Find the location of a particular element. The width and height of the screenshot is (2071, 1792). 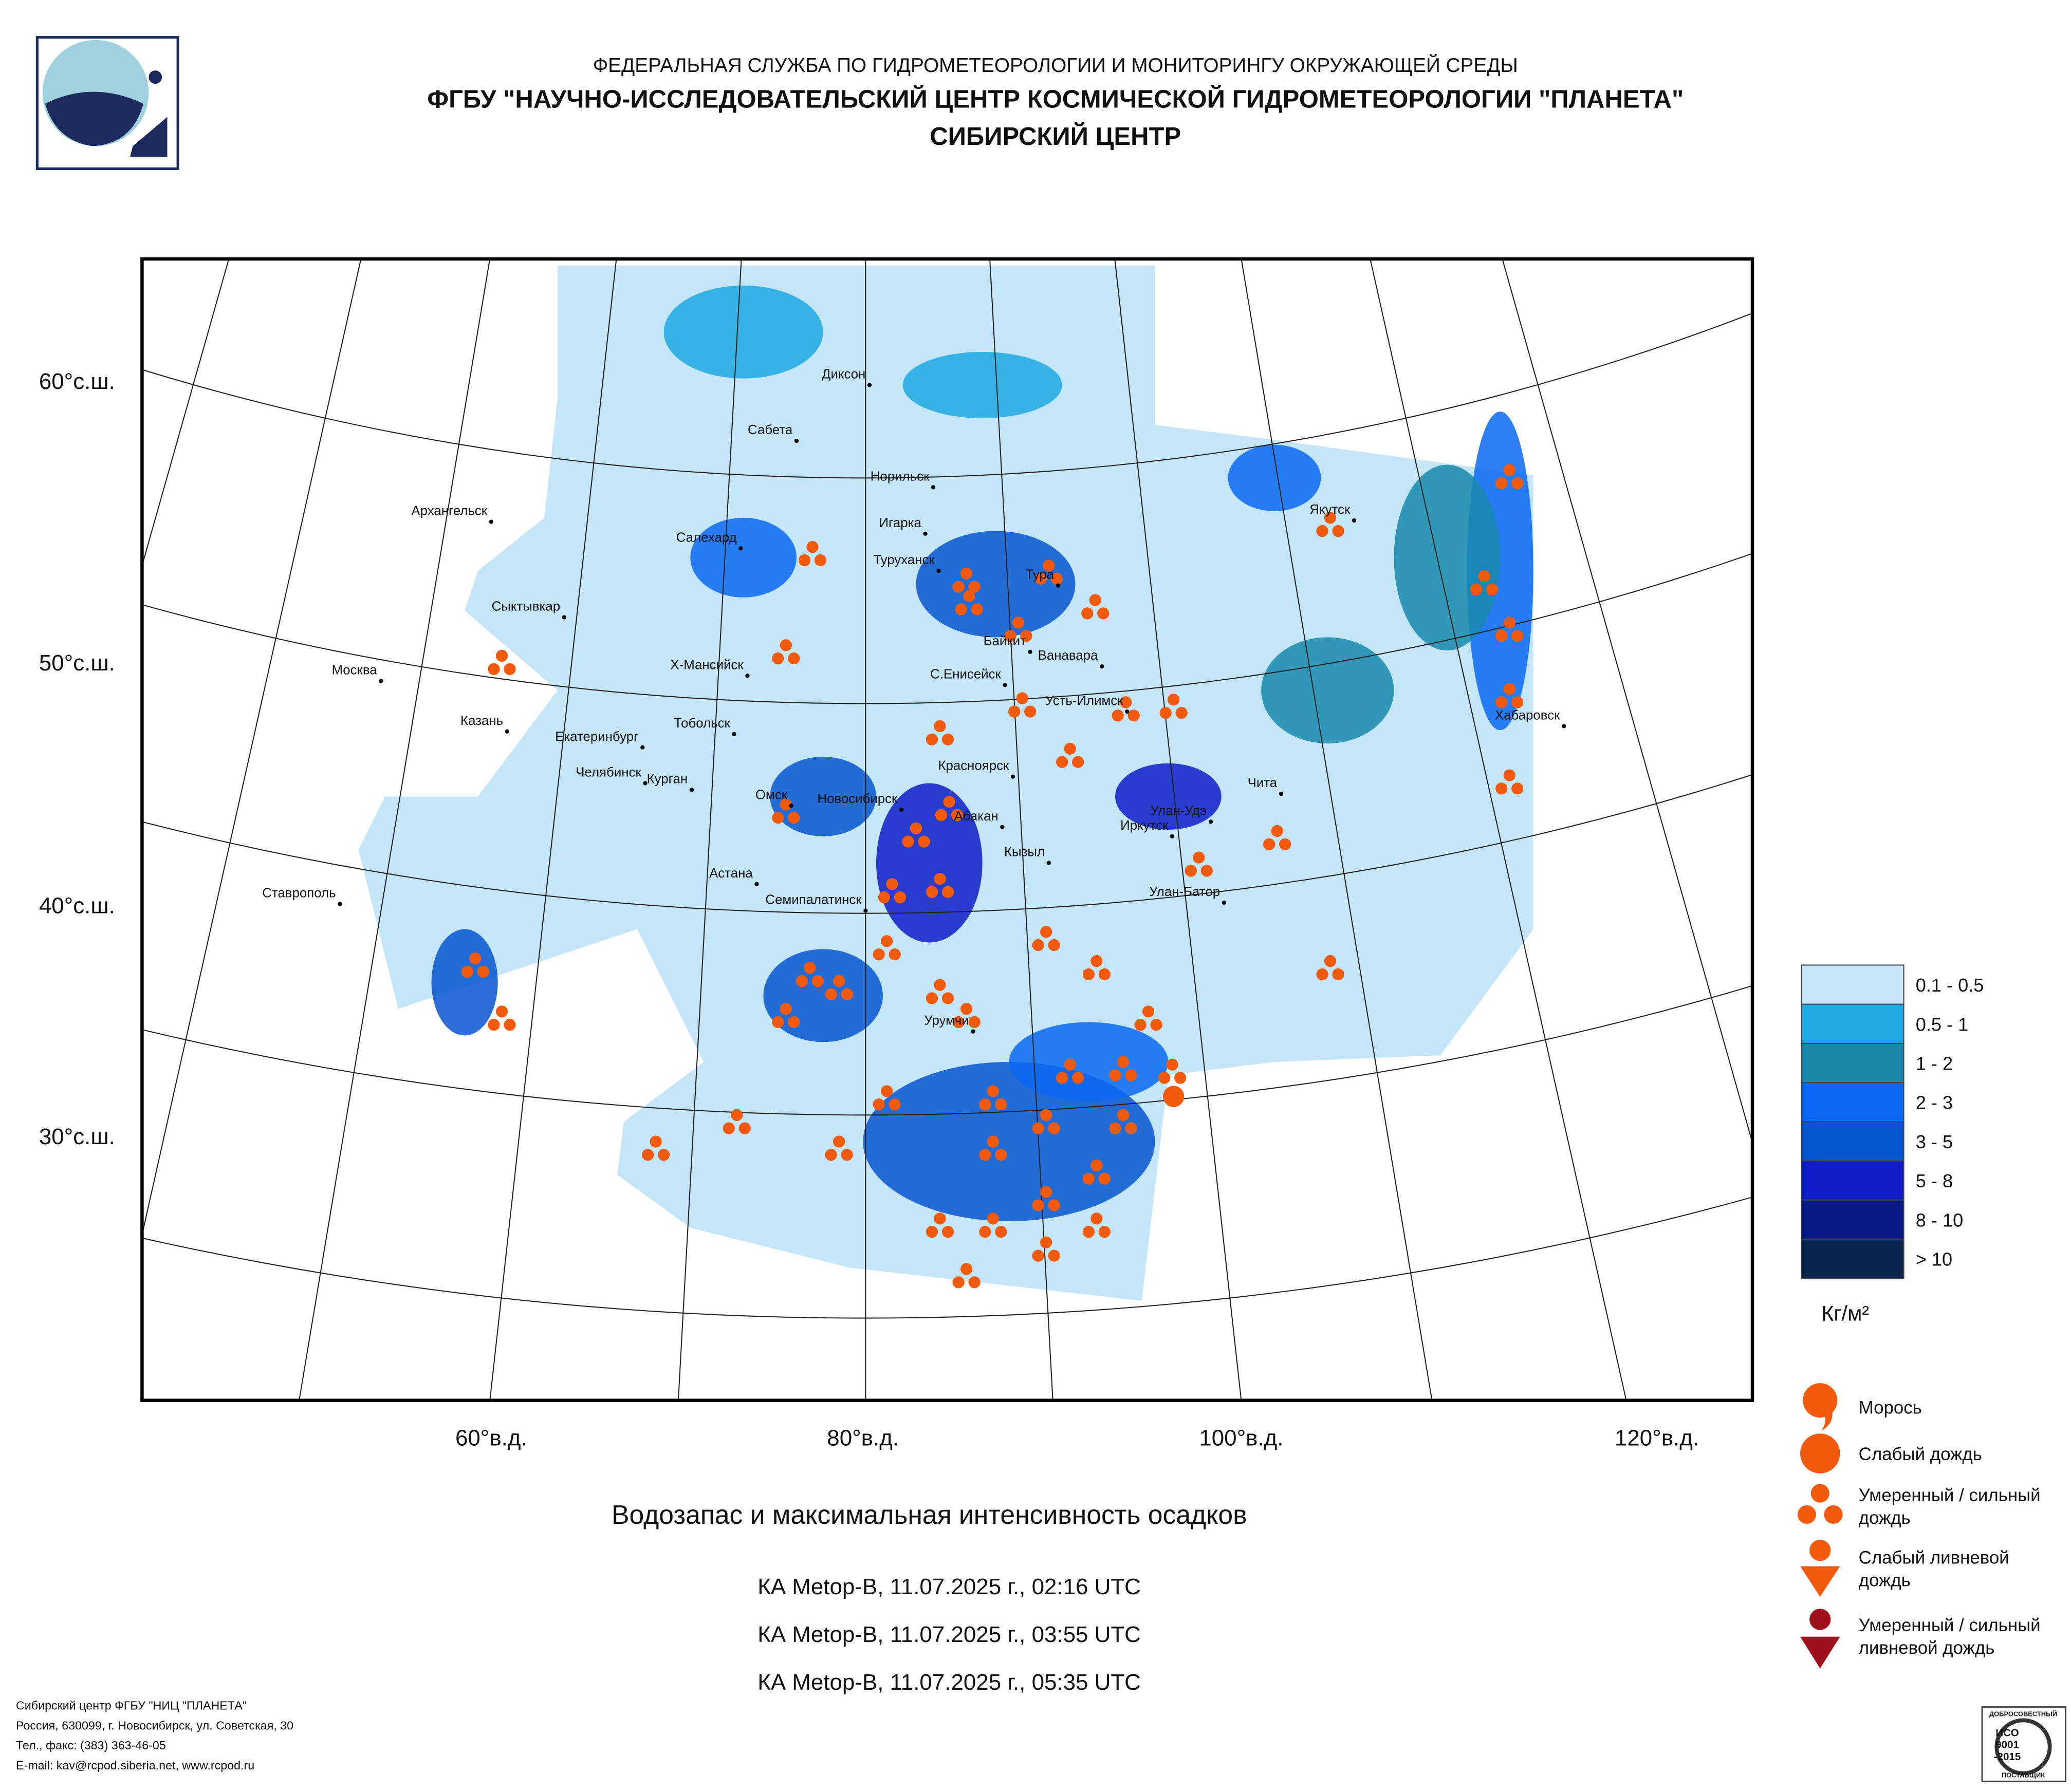

legend-unit: Кг/м² is located at coordinates (1845, 1314).